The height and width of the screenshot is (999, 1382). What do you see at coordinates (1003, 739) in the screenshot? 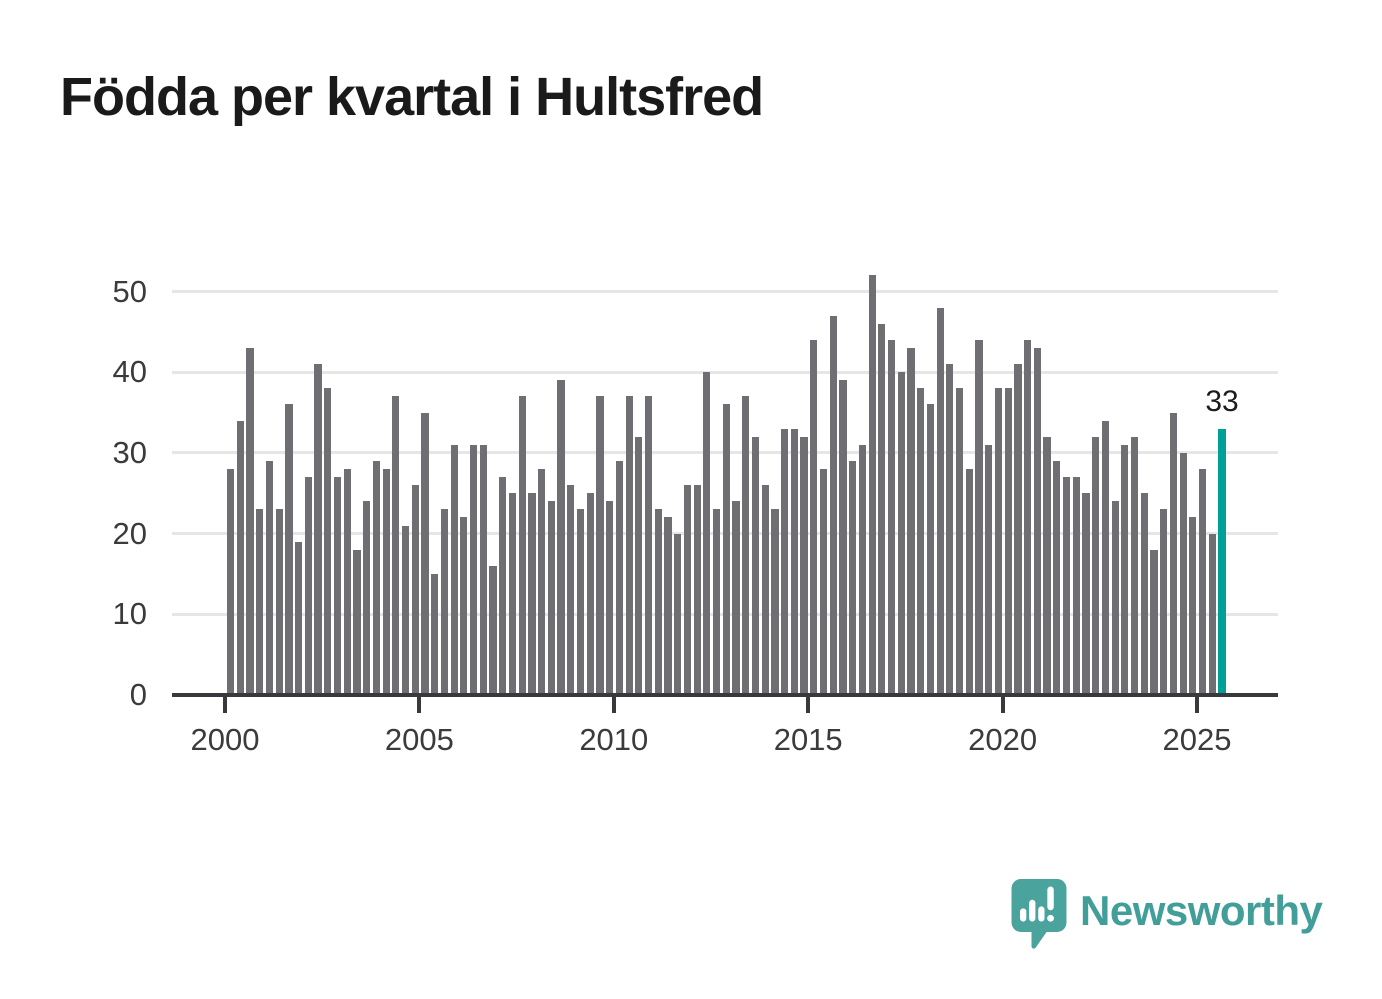
I see `x-axis-tick-label: 2020` at bounding box center [1003, 739].